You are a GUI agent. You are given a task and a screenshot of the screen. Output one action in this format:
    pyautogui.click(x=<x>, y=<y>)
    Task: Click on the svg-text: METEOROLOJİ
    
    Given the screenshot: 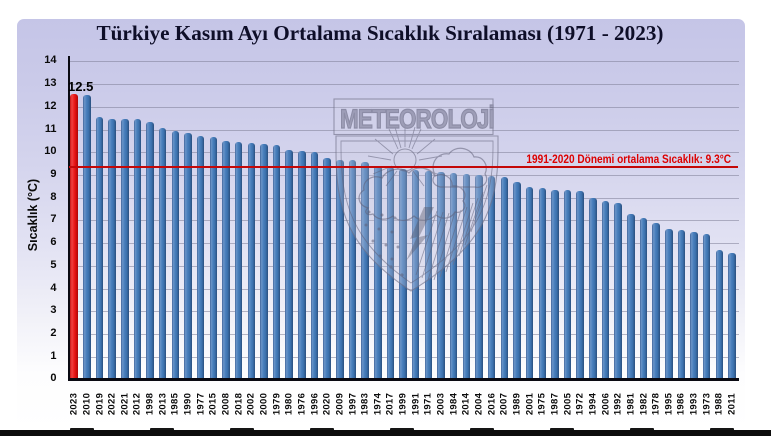 What is the action you would take?
    pyautogui.click(x=417, y=119)
    